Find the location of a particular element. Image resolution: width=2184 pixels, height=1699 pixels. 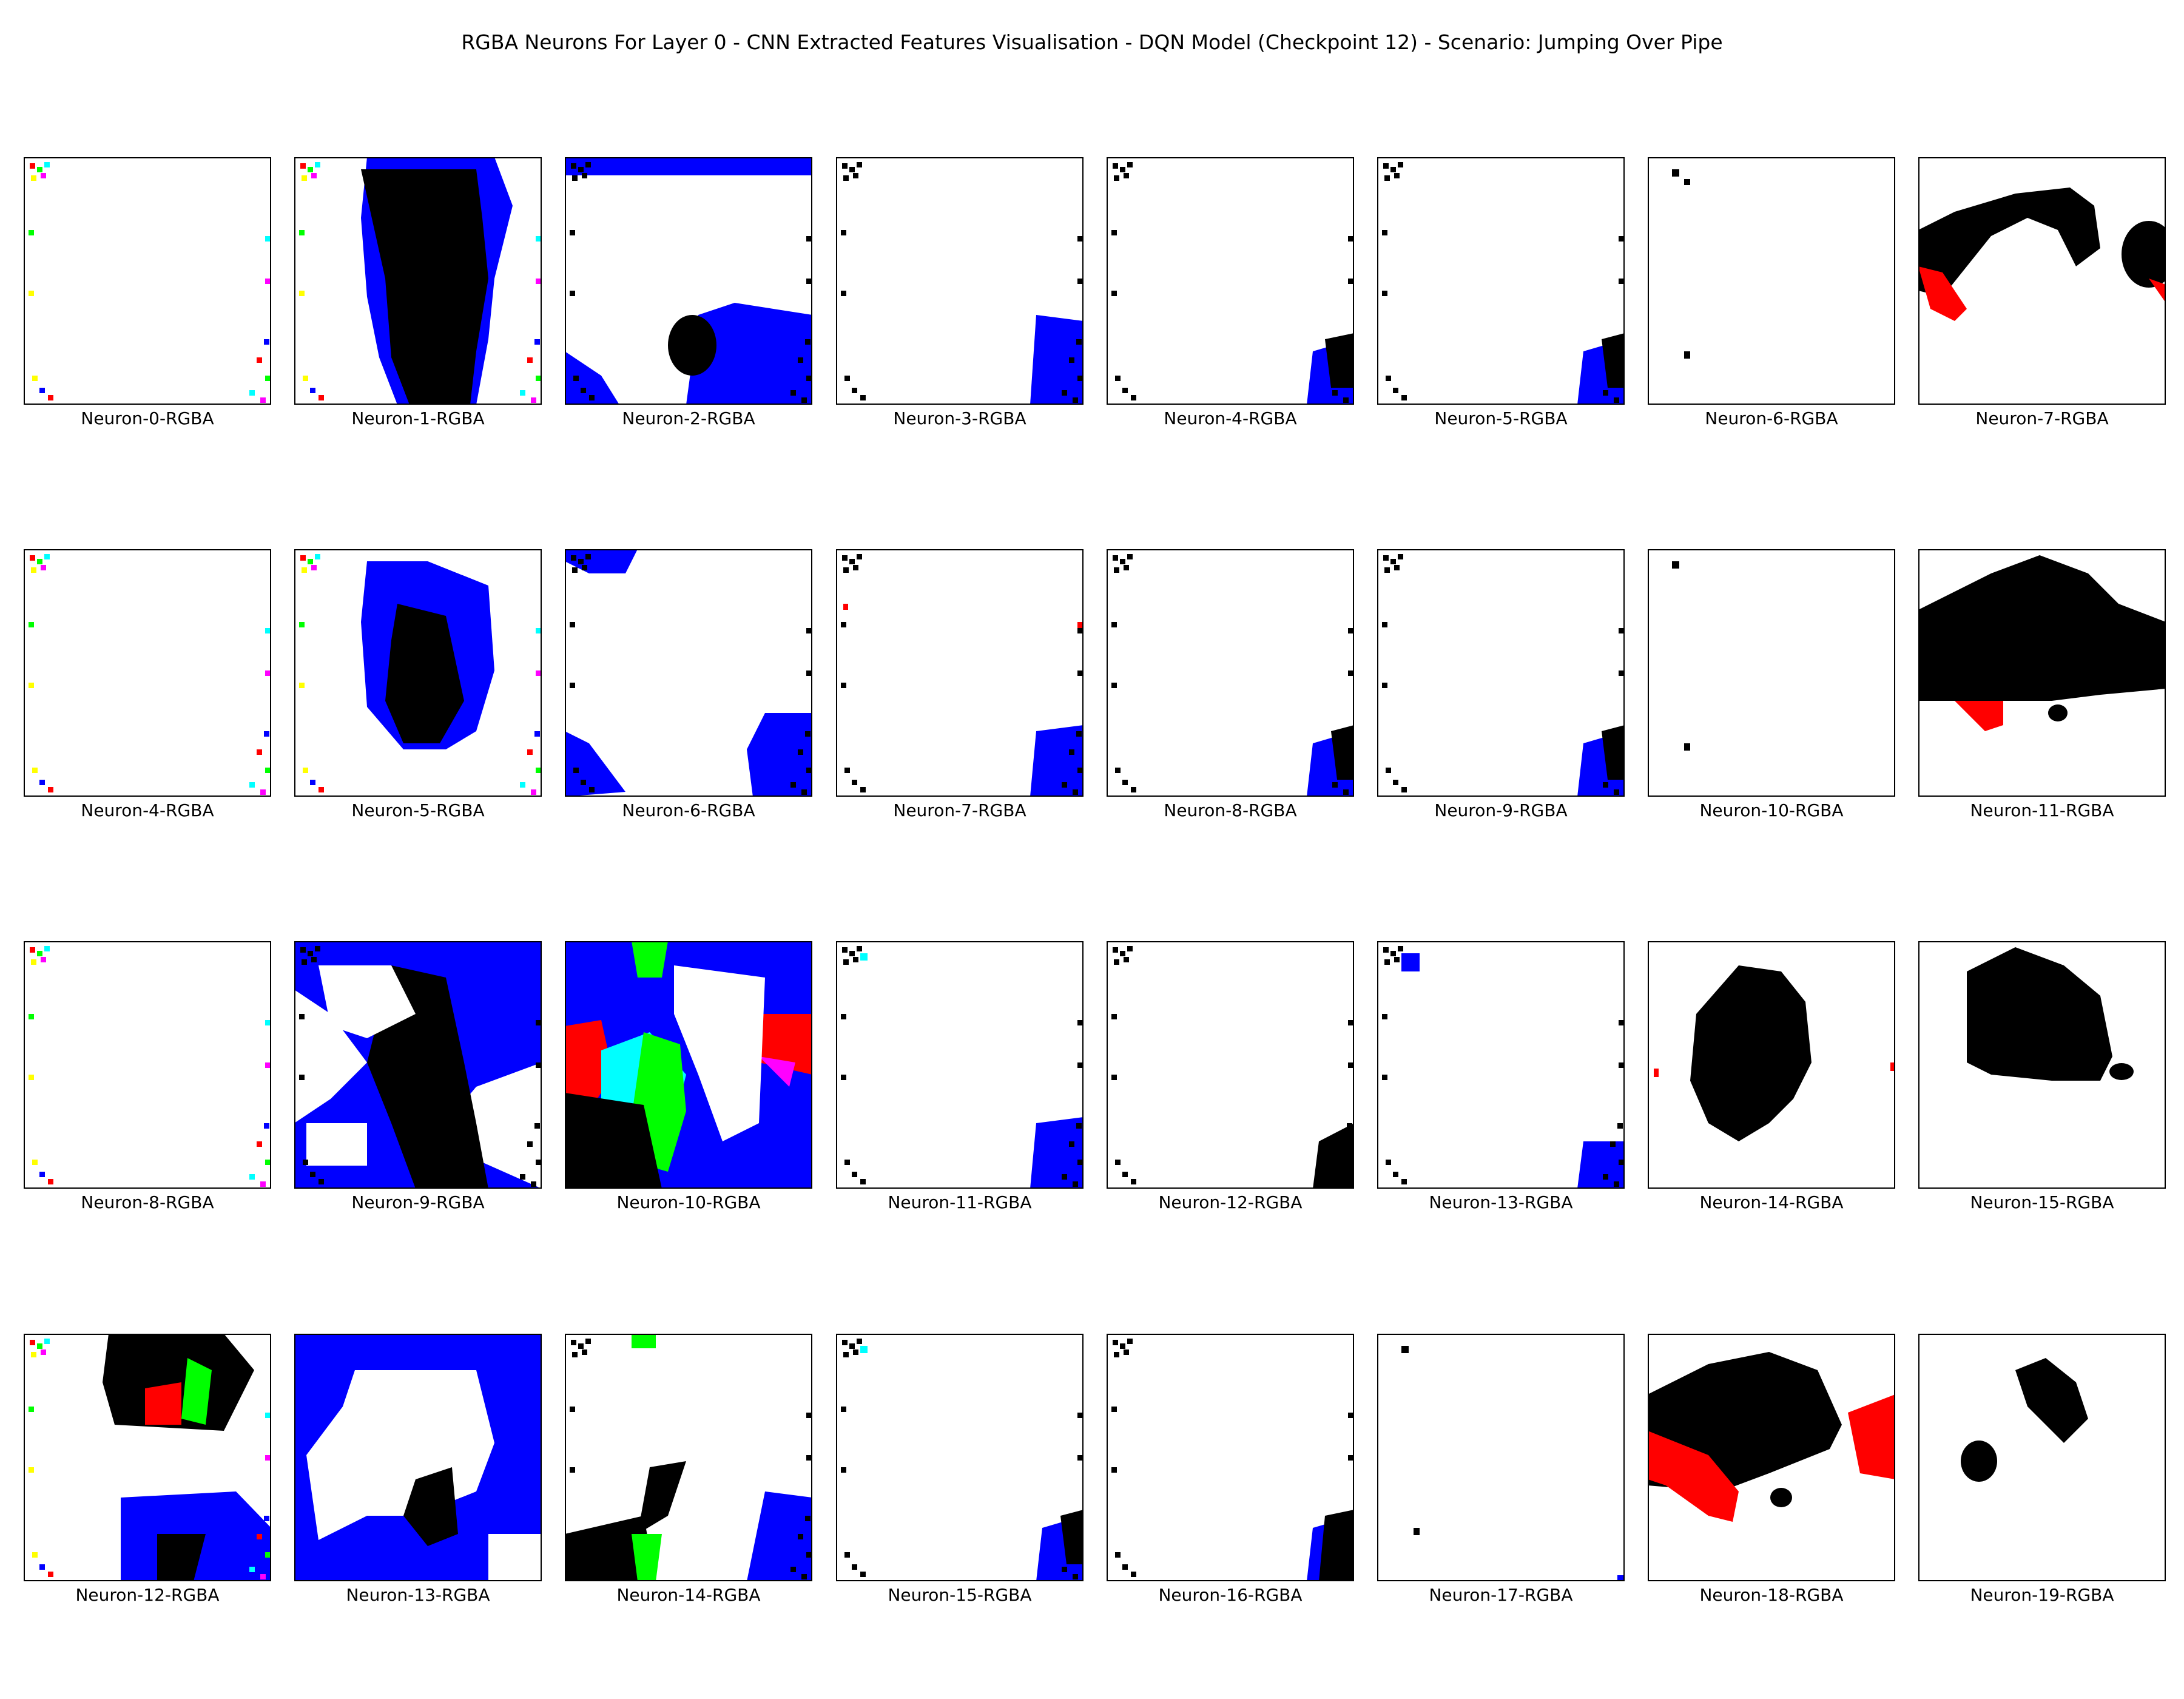

neuron-panel: Neuron-16-RGBA is located at coordinates (1230, 1469).